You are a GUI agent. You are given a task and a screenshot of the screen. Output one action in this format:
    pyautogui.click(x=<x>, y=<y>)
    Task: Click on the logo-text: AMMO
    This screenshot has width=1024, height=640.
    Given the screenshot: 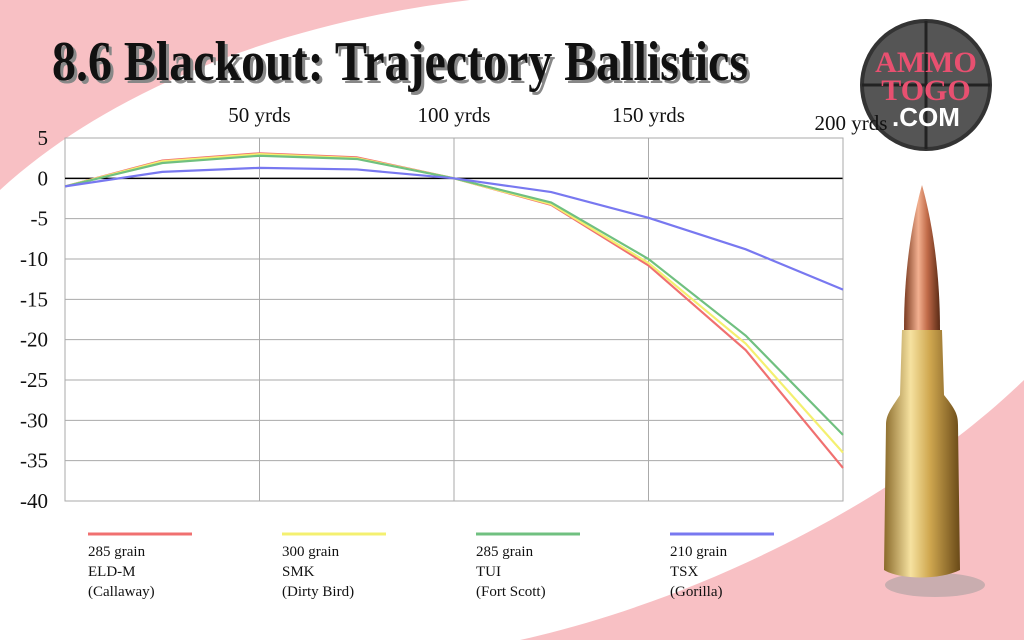 What is the action you would take?
    pyautogui.click(x=926, y=62)
    